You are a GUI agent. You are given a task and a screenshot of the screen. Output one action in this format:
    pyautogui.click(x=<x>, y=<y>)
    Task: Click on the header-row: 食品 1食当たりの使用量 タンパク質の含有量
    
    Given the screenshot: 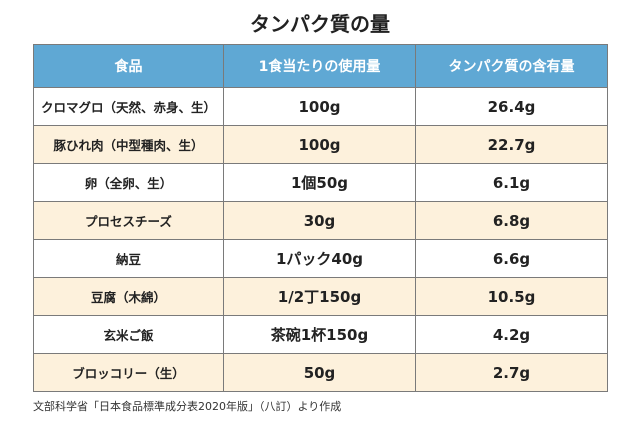 What is the action you would take?
    pyautogui.click(x=320, y=66)
    